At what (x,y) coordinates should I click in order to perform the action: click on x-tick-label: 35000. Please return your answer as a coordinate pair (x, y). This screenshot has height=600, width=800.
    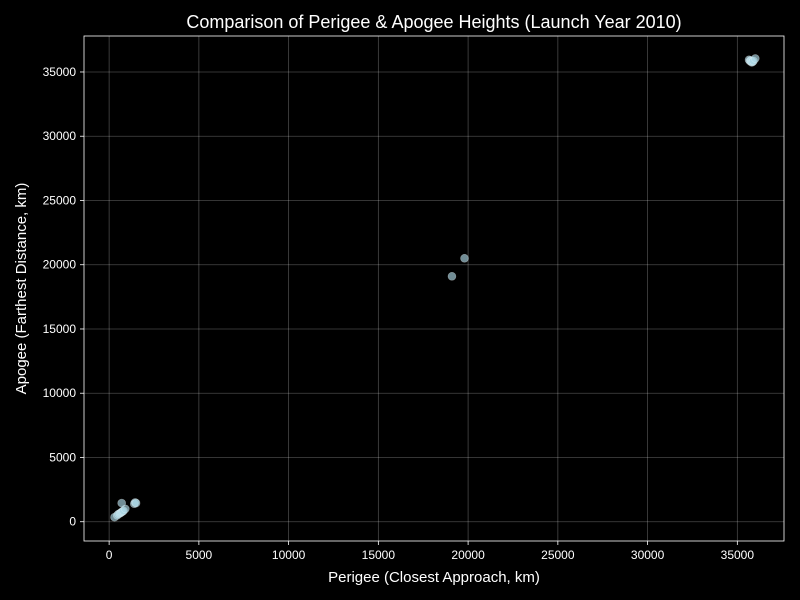
    Looking at the image, I should click on (738, 555).